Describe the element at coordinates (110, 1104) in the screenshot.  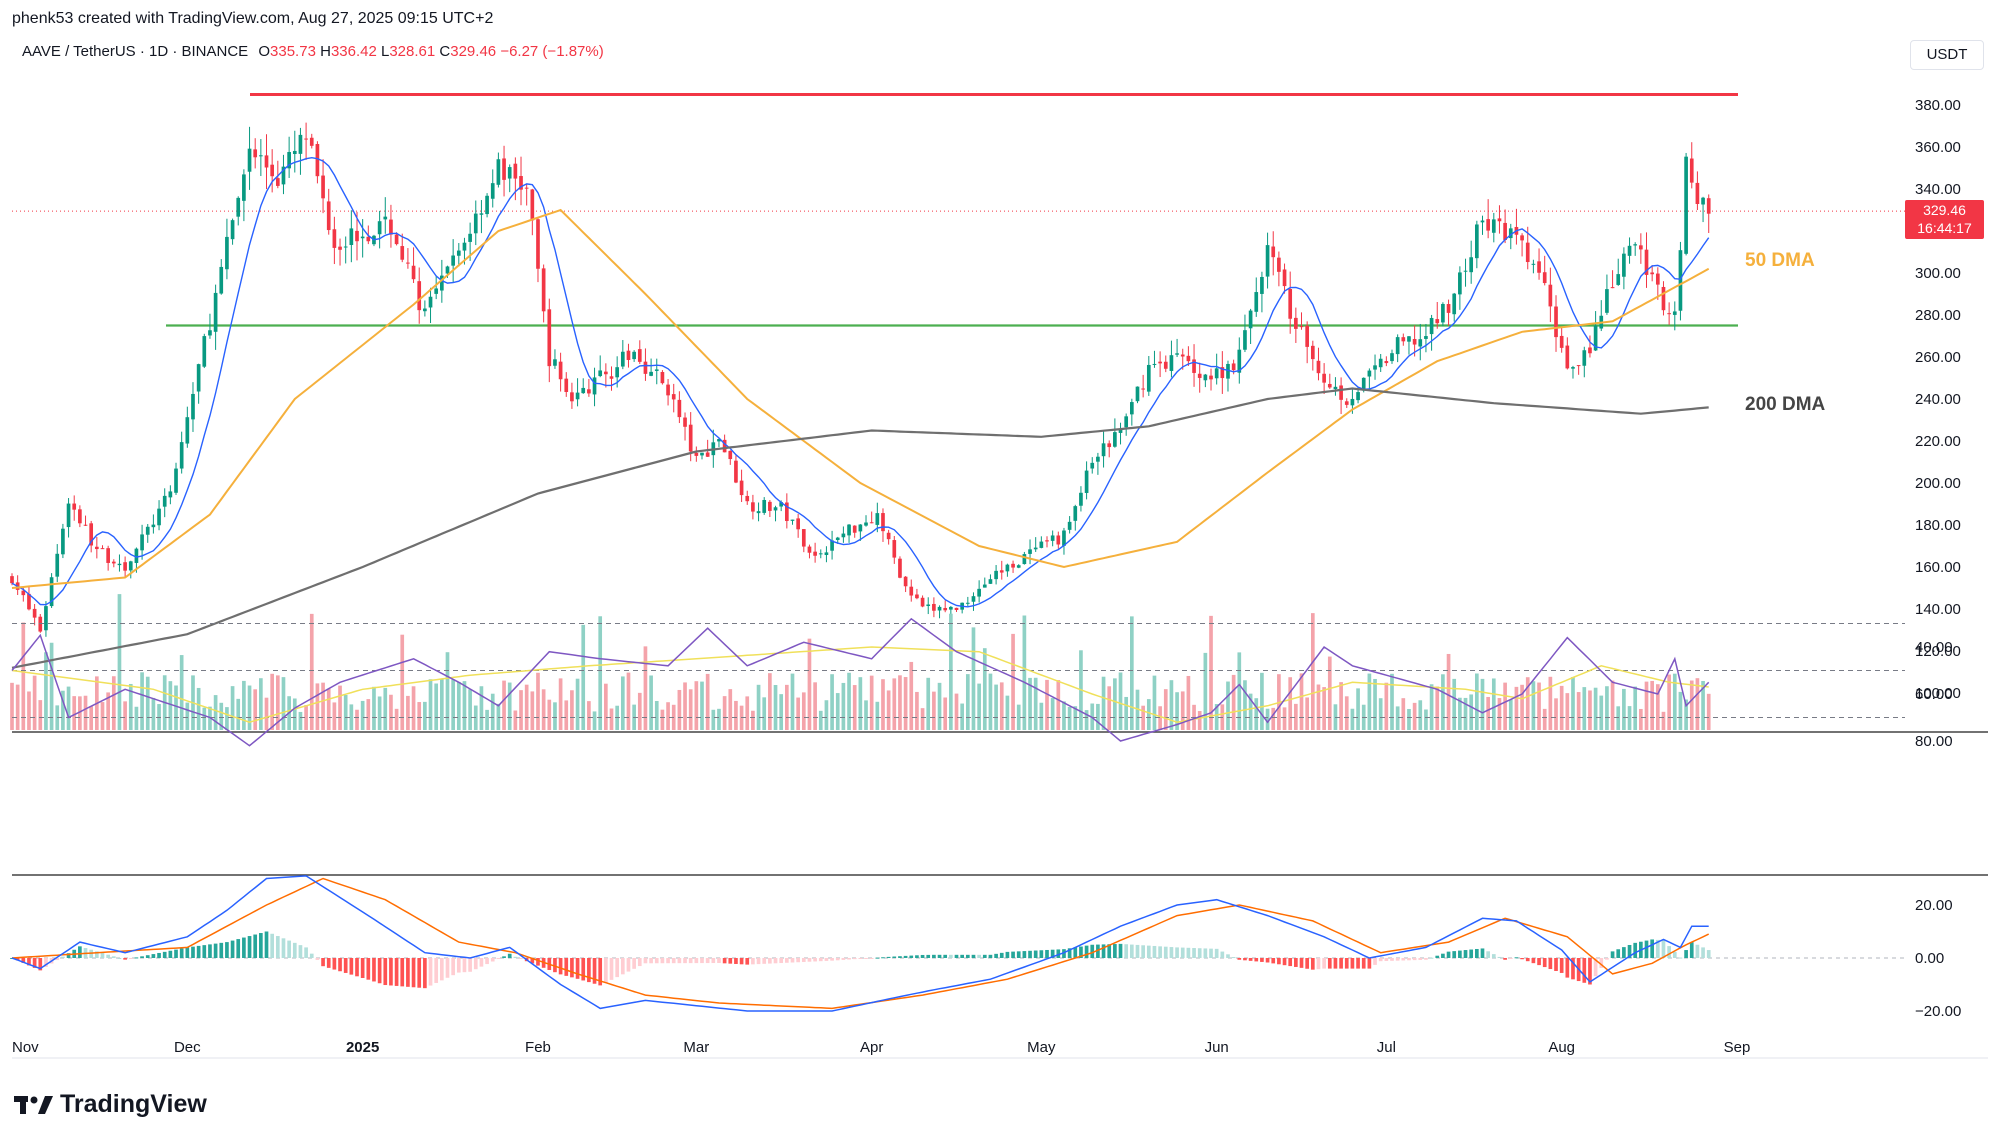
I see `tradingview-logo: TradingView` at that location.